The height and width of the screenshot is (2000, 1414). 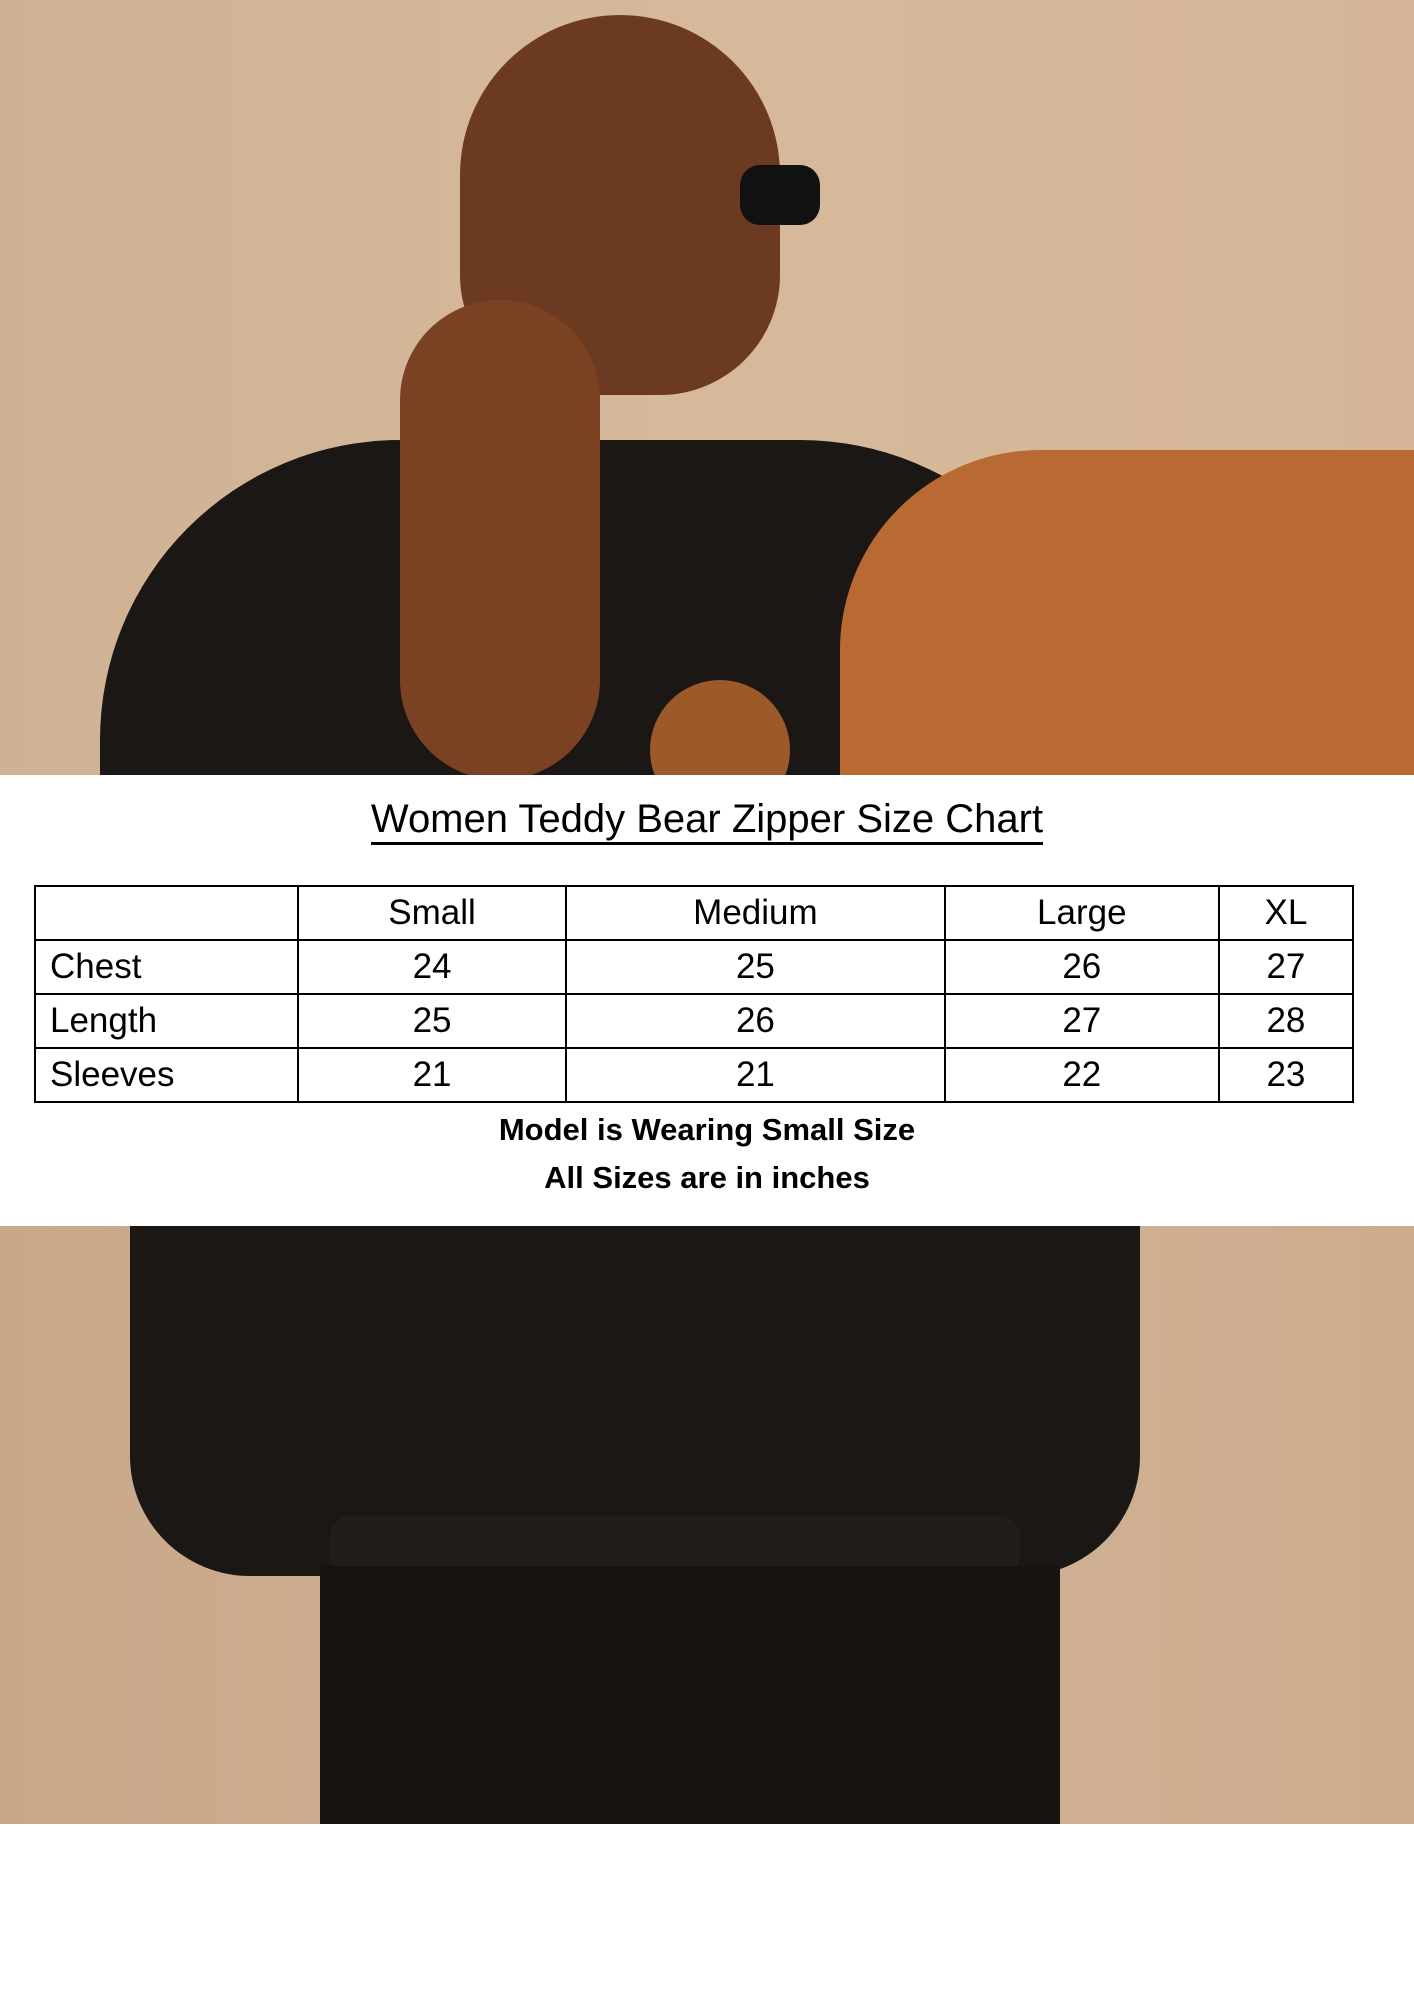 I want to click on row-label: Chest, so click(x=166, y=967).